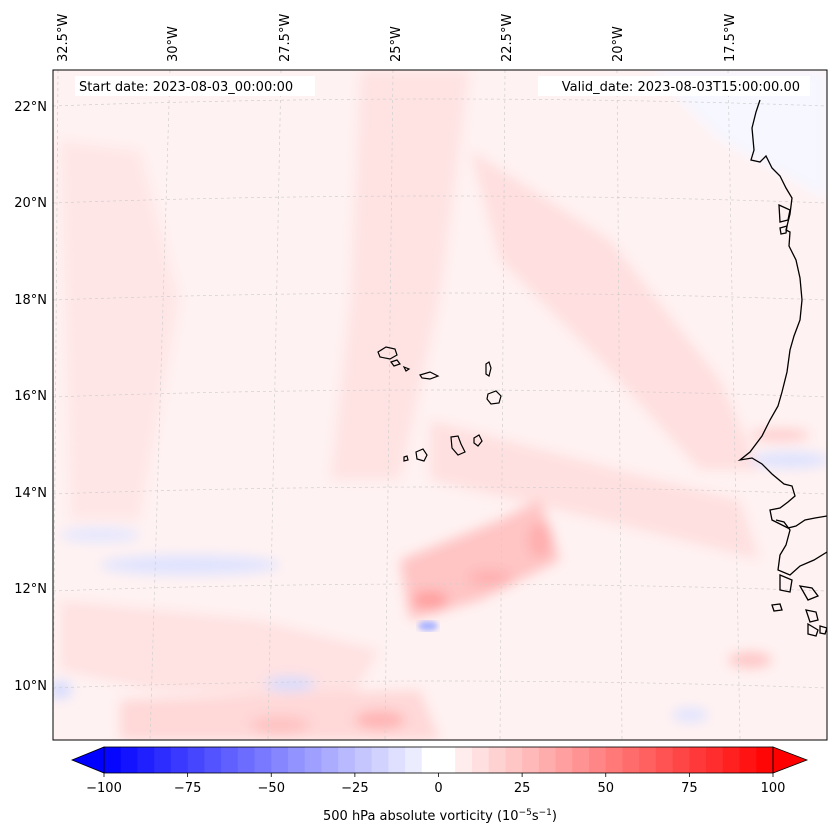 This screenshot has width=837, height=839. What do you see at coordinates (428, 626) in the screenshot?
I see `vorticity-minimum` at bounding box center [428, 626].